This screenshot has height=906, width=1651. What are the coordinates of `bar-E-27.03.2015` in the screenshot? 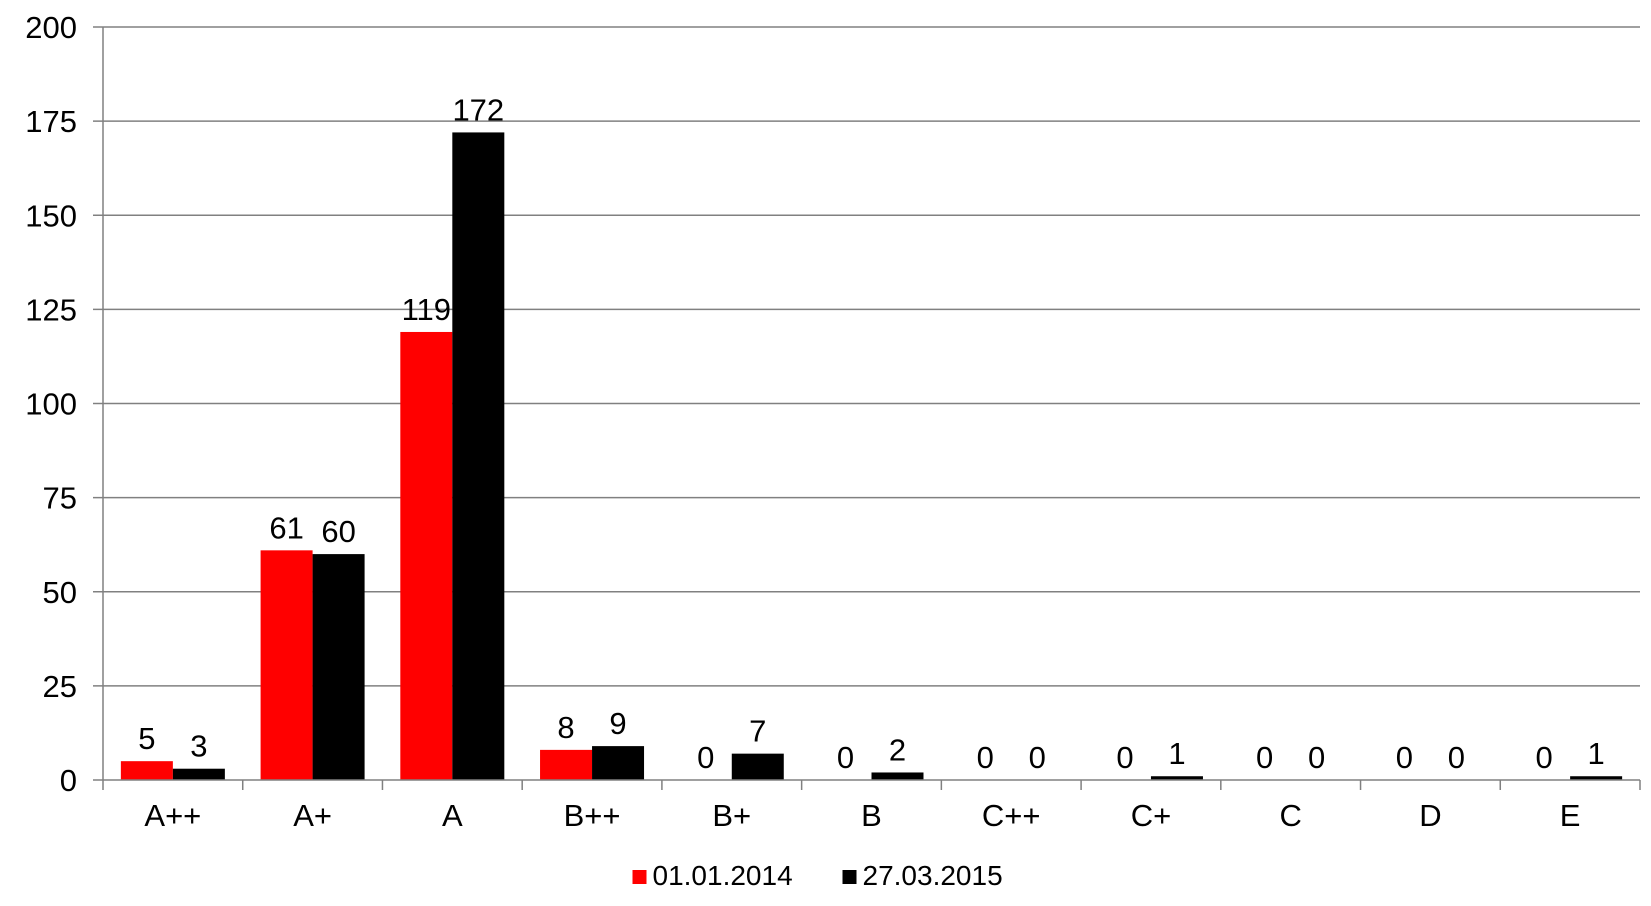 It's located at (1596, 778).